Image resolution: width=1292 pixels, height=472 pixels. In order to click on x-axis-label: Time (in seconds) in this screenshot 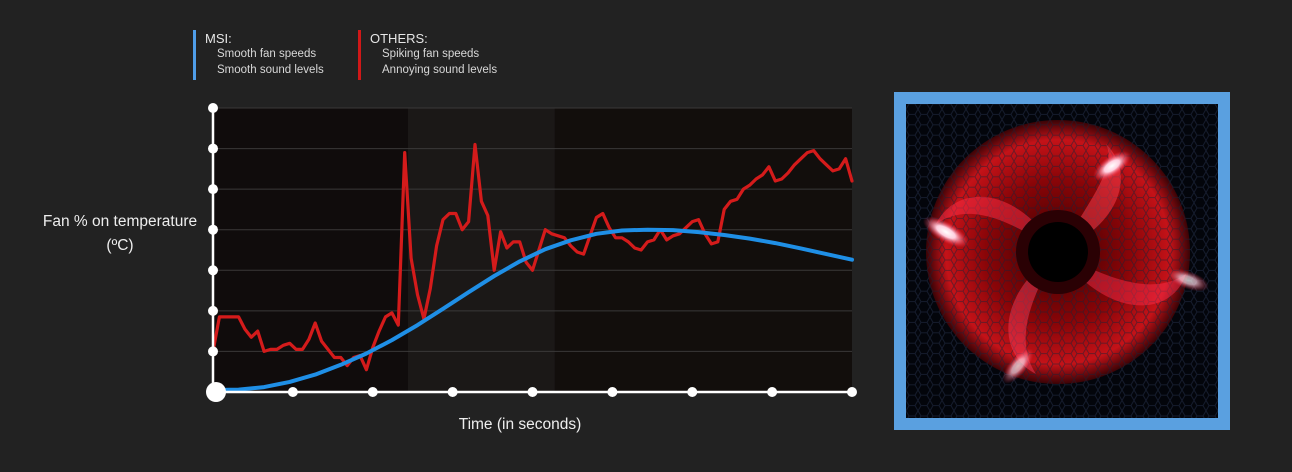, I will do `click(520, 424)`.